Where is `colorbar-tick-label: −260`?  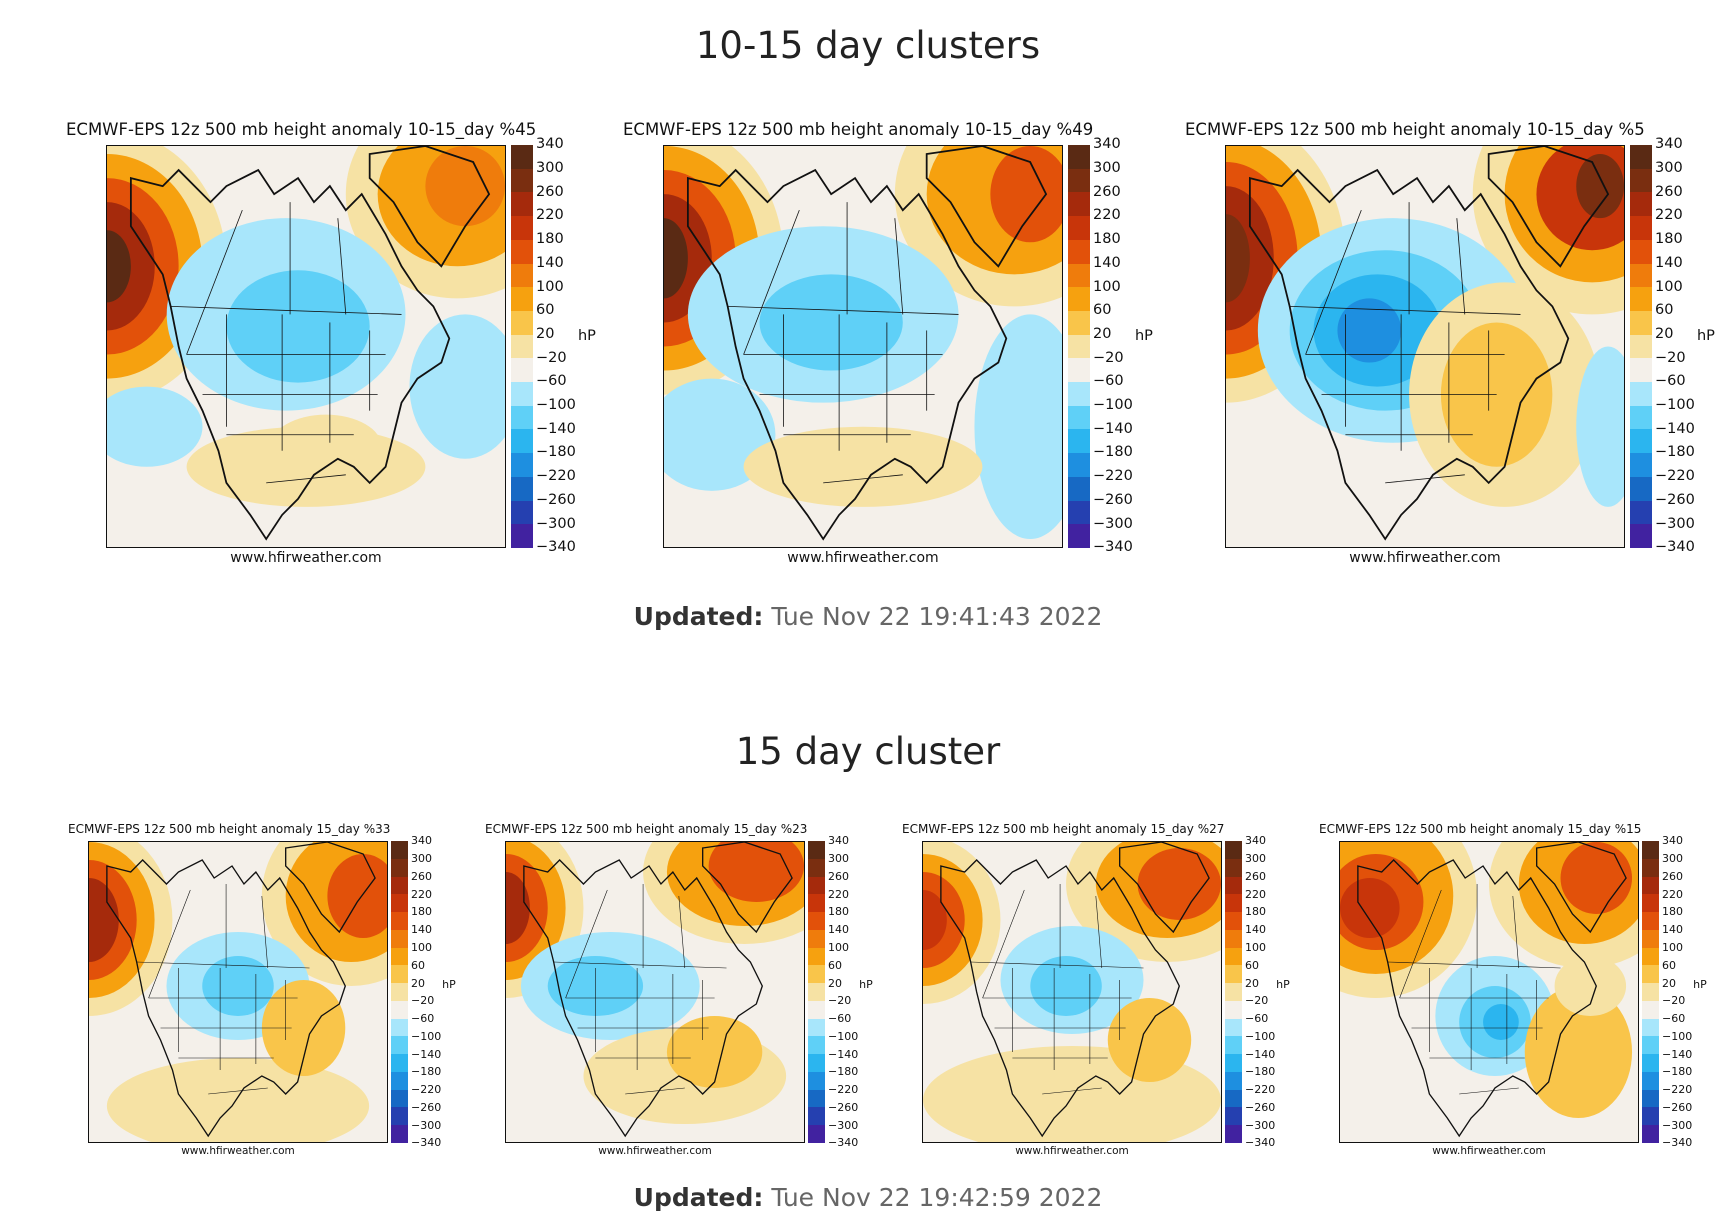 colorbar-tick-label: −260 is located at coordinates (1113, 499).